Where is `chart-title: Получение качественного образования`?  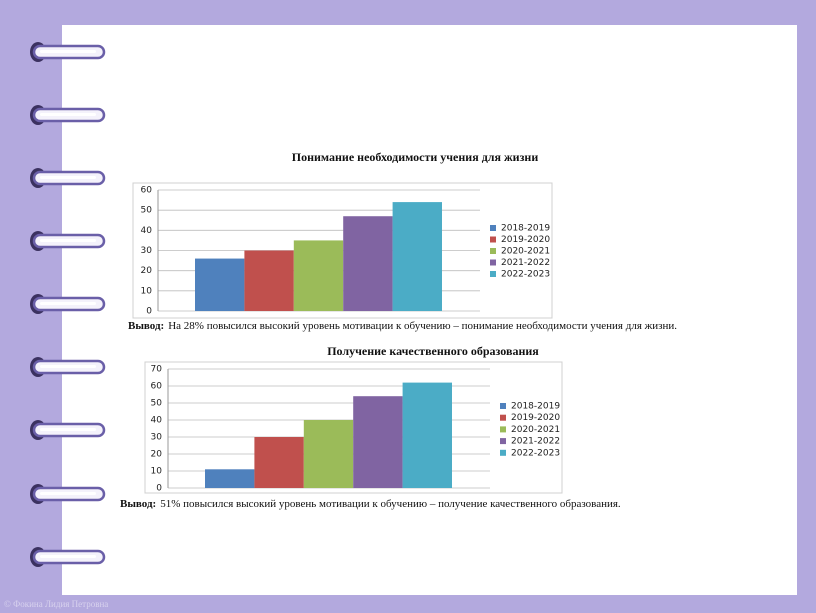 chart-title: Получение качественного образования is located at coordinates (433, 351).